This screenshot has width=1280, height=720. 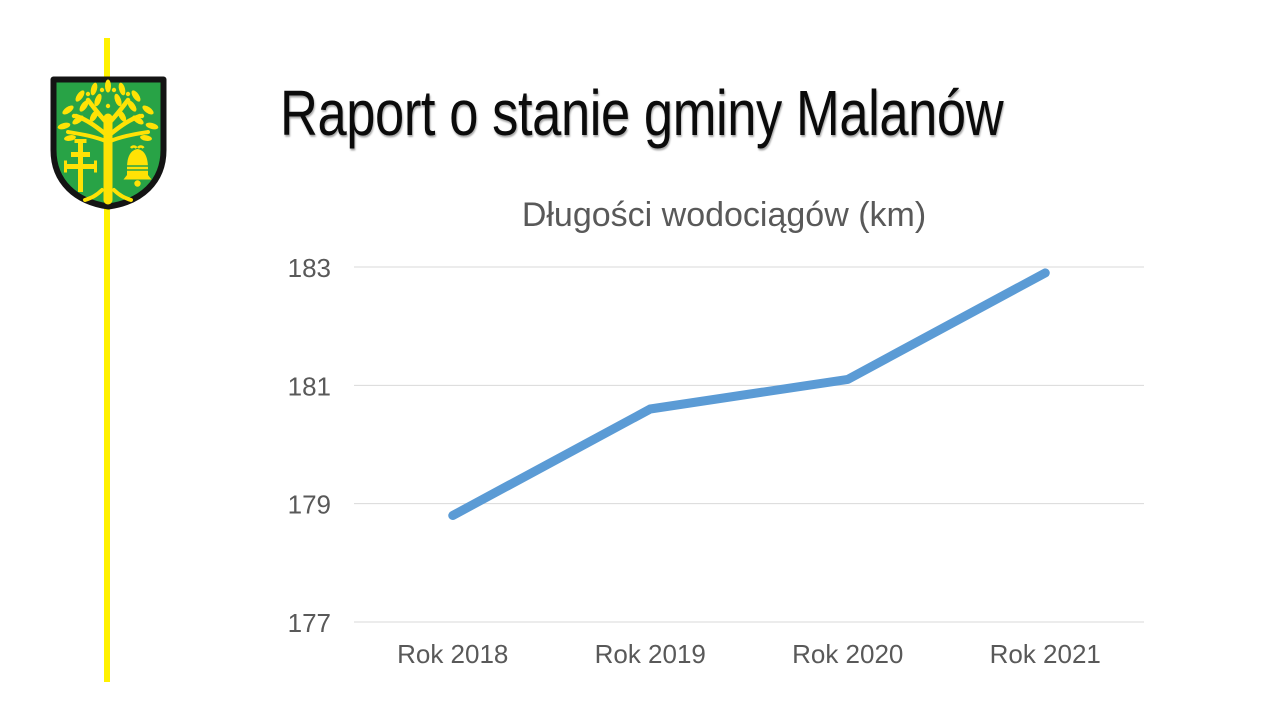 I want to click on y-axis-tick-label: 177, so click(x=309, y=623).